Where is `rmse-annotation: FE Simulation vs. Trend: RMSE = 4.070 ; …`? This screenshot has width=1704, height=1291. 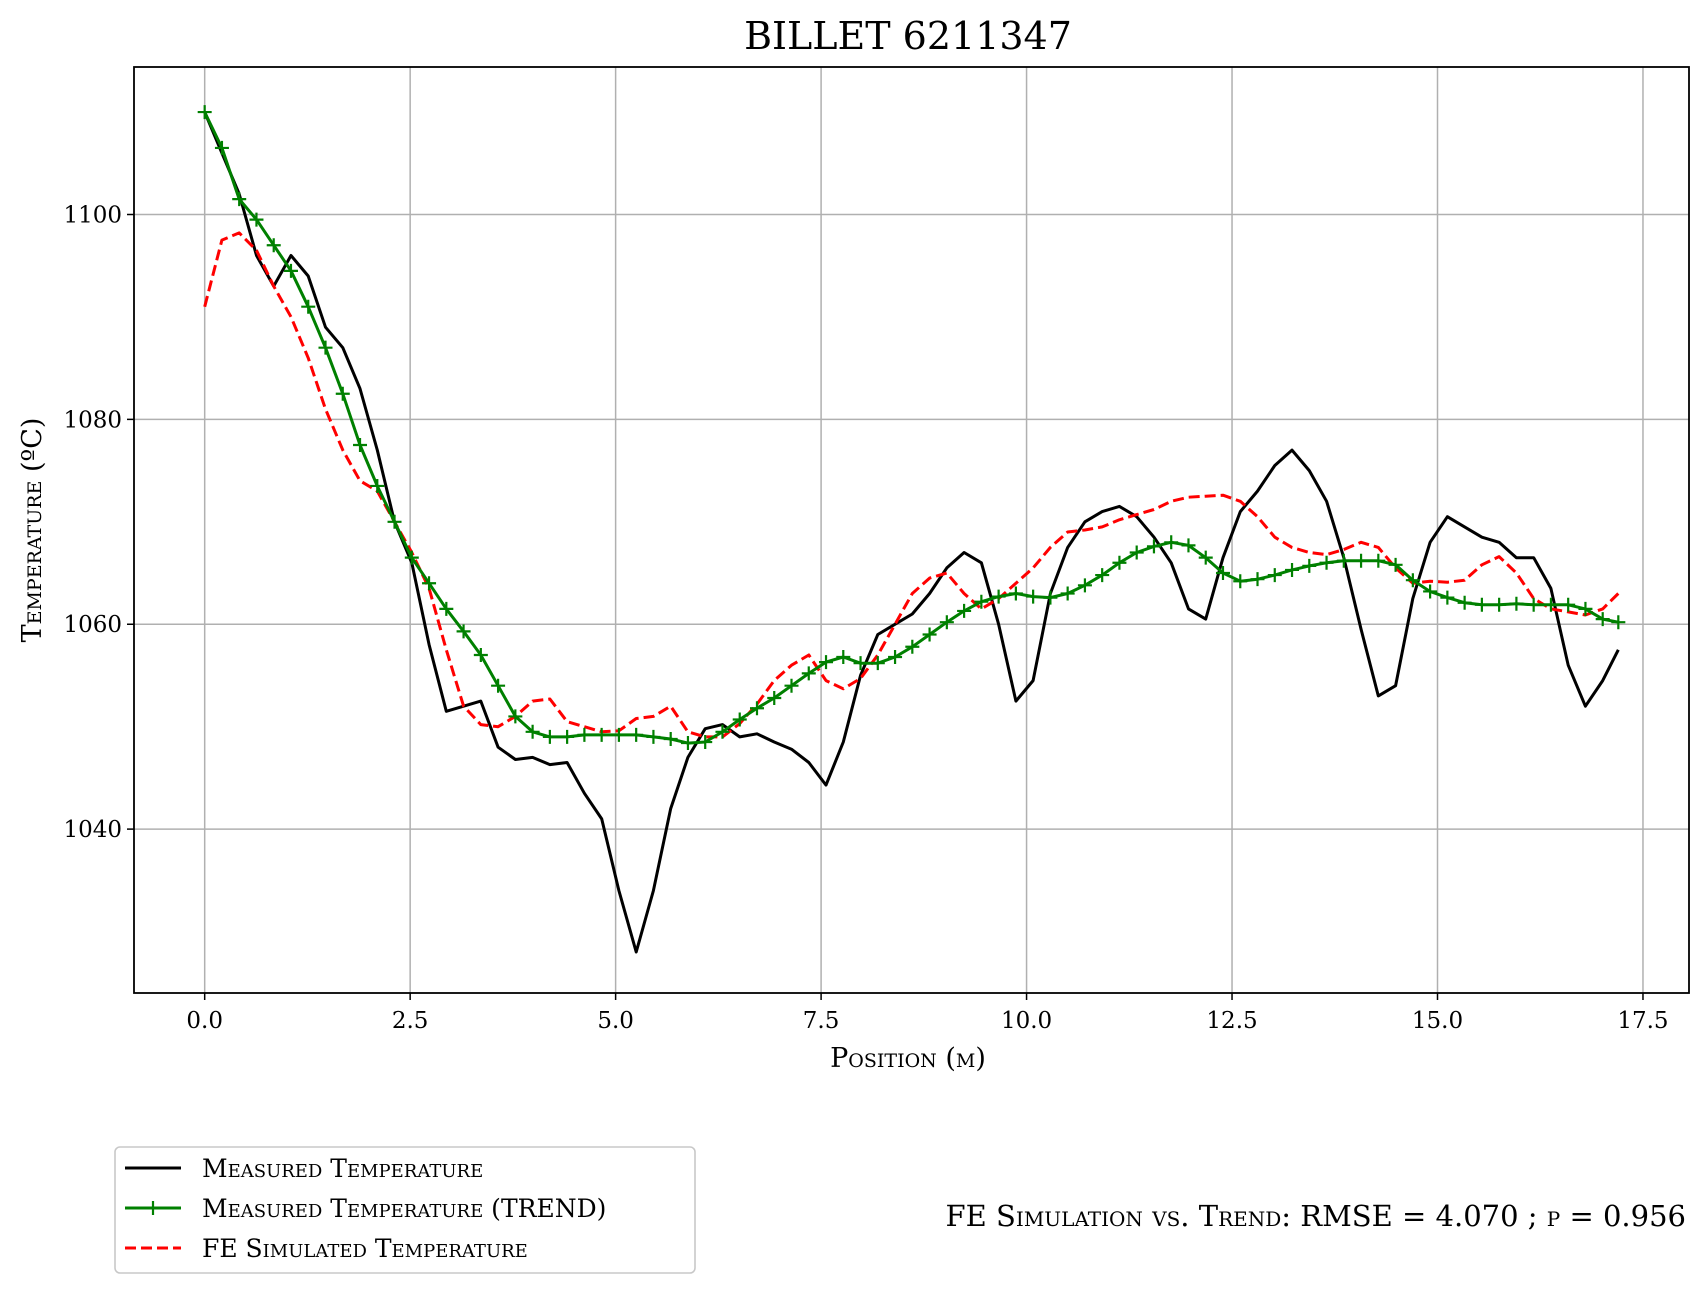 rmse-annotation: FE Simulation vs. Trend: RMSE = 4.070 ; … is located at coordinates (1316, 1216).